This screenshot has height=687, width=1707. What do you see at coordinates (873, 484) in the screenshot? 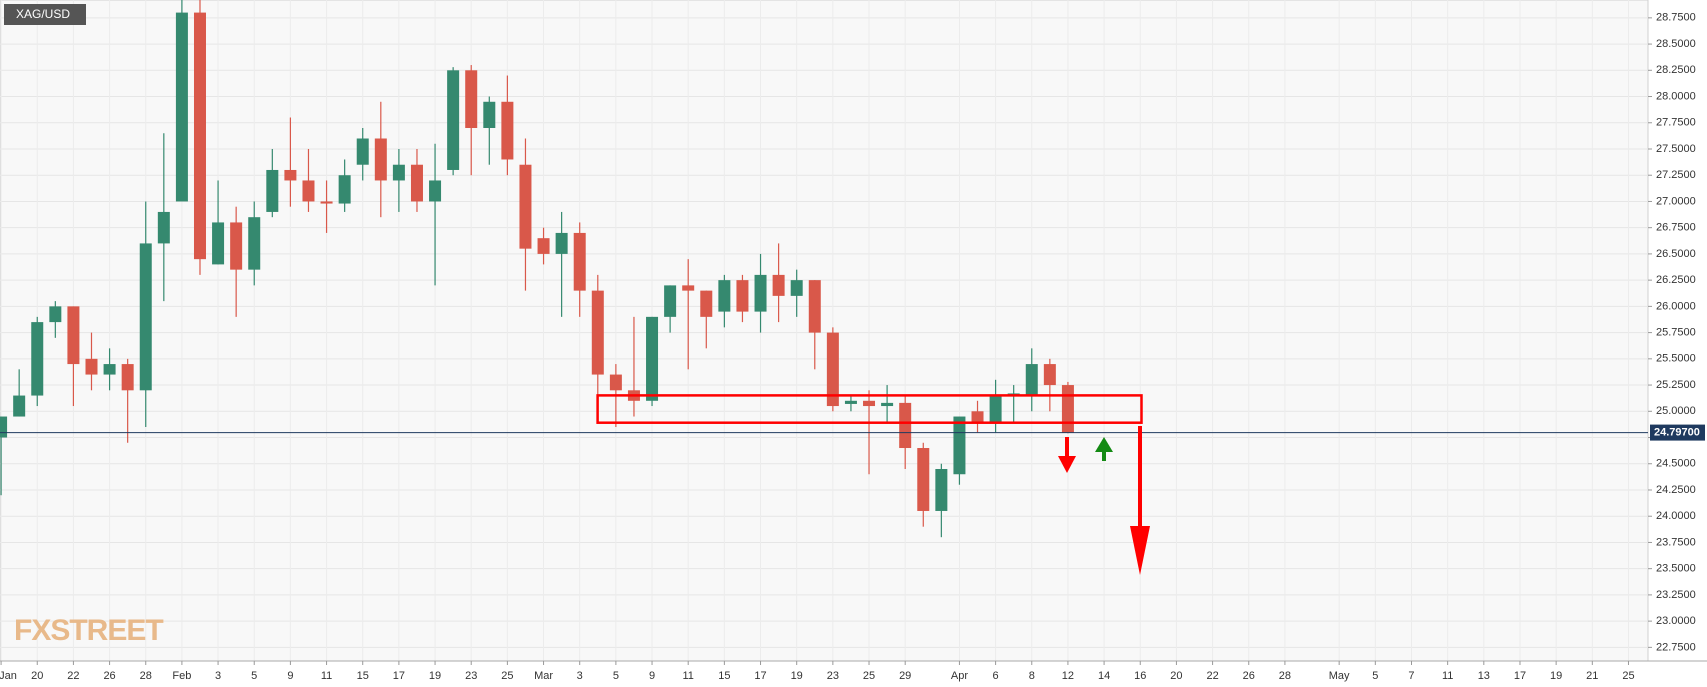
I see `overlay` at bounding box center [873, 484].